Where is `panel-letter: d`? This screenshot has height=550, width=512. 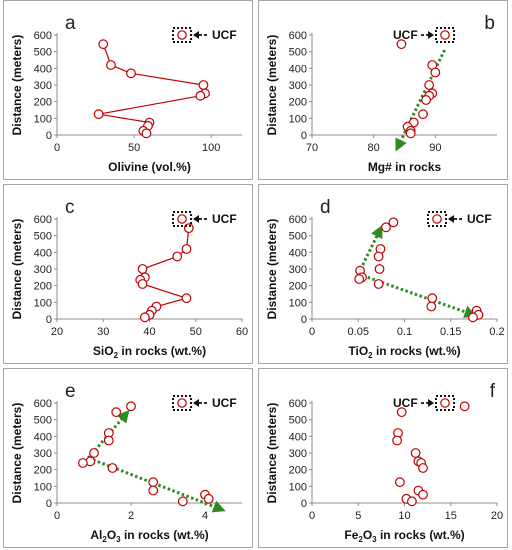
panel-letter: d is located at coordinates (325, 207).